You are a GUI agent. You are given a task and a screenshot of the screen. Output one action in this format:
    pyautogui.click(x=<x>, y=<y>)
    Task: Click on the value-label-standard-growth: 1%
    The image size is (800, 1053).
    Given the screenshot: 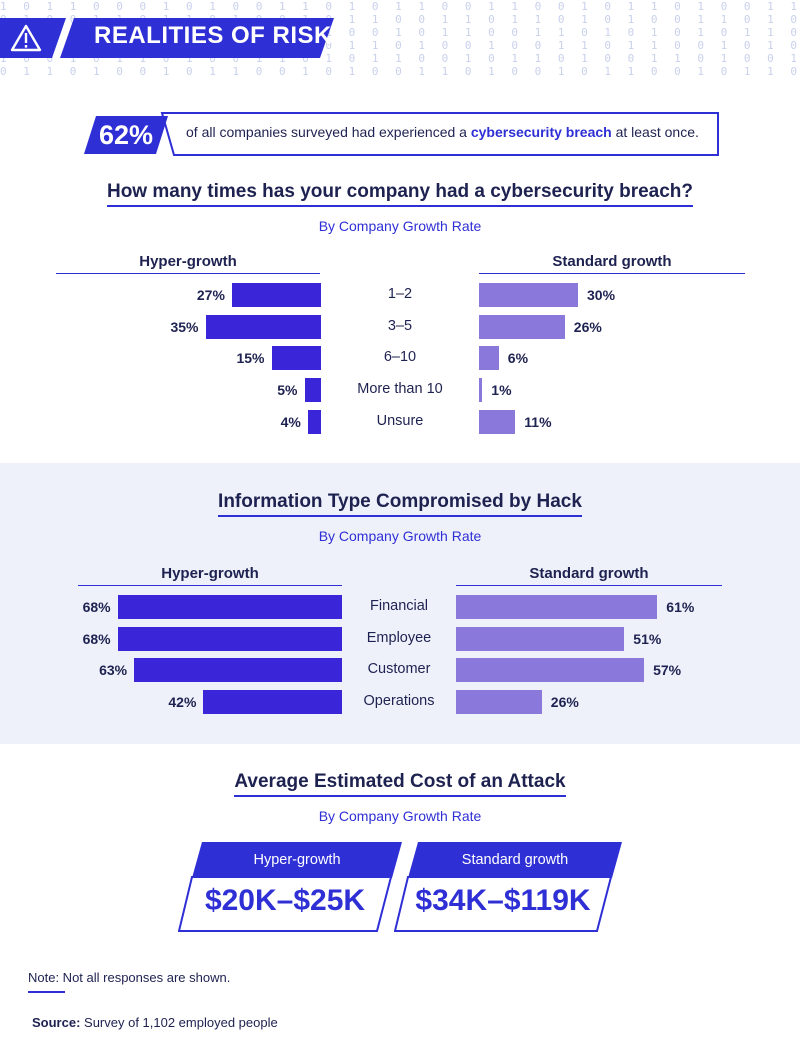 What is the action you would take?
    pyautogui.click(x=501, y=390)
    